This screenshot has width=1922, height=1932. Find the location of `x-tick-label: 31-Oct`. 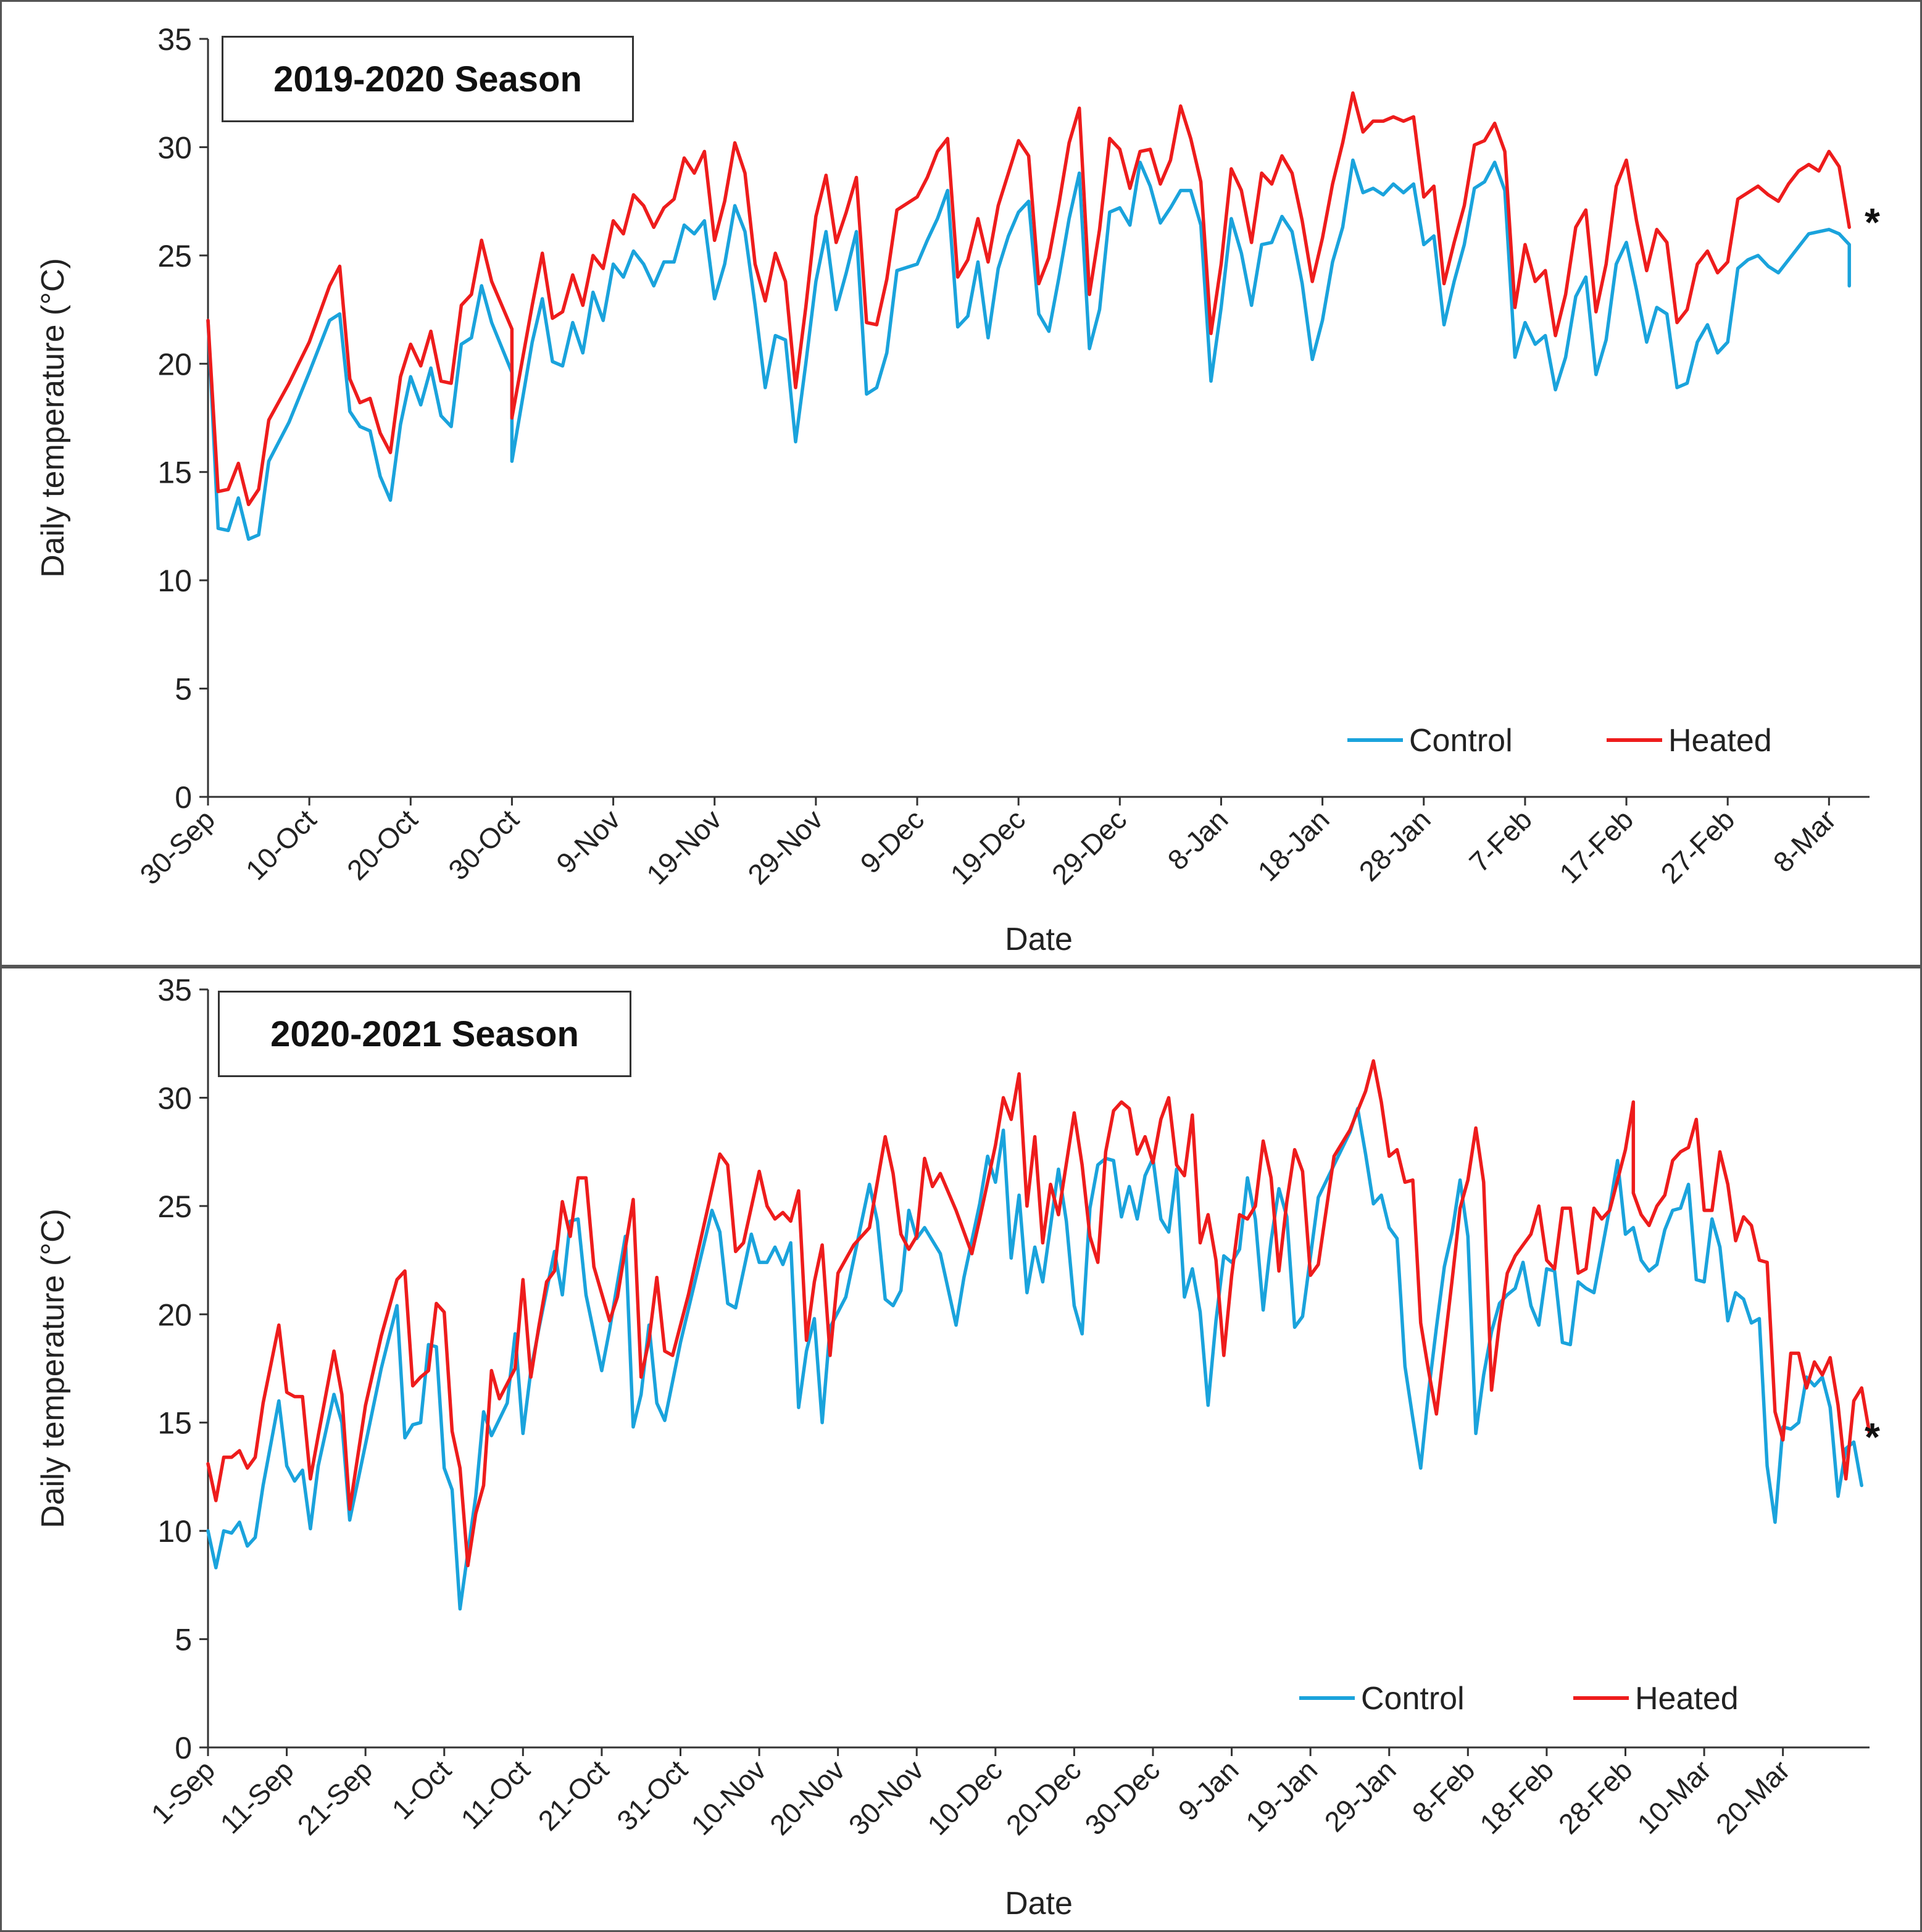

x-tick-label: 31-Oct is located at coordinates (652, 1795).